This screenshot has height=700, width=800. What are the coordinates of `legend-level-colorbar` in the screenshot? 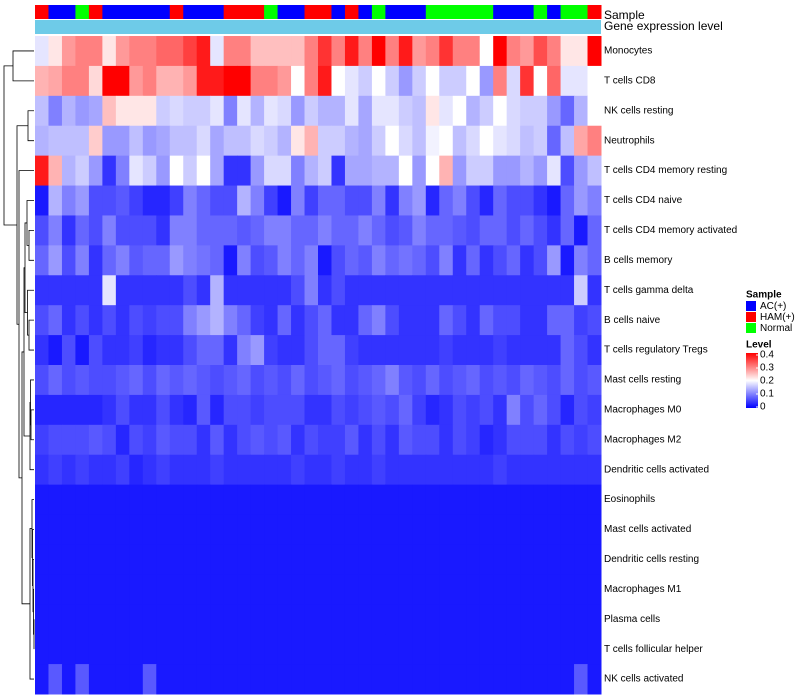 It's located at (752, 380).